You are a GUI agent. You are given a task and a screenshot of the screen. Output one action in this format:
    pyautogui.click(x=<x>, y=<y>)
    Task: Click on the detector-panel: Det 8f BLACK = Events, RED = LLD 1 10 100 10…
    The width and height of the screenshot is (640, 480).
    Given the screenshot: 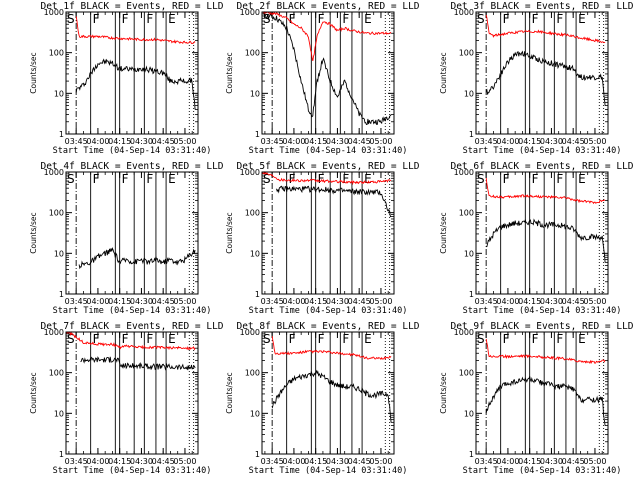 What is the action you would take?
    pyautogui.click(x=322, y=398)
    